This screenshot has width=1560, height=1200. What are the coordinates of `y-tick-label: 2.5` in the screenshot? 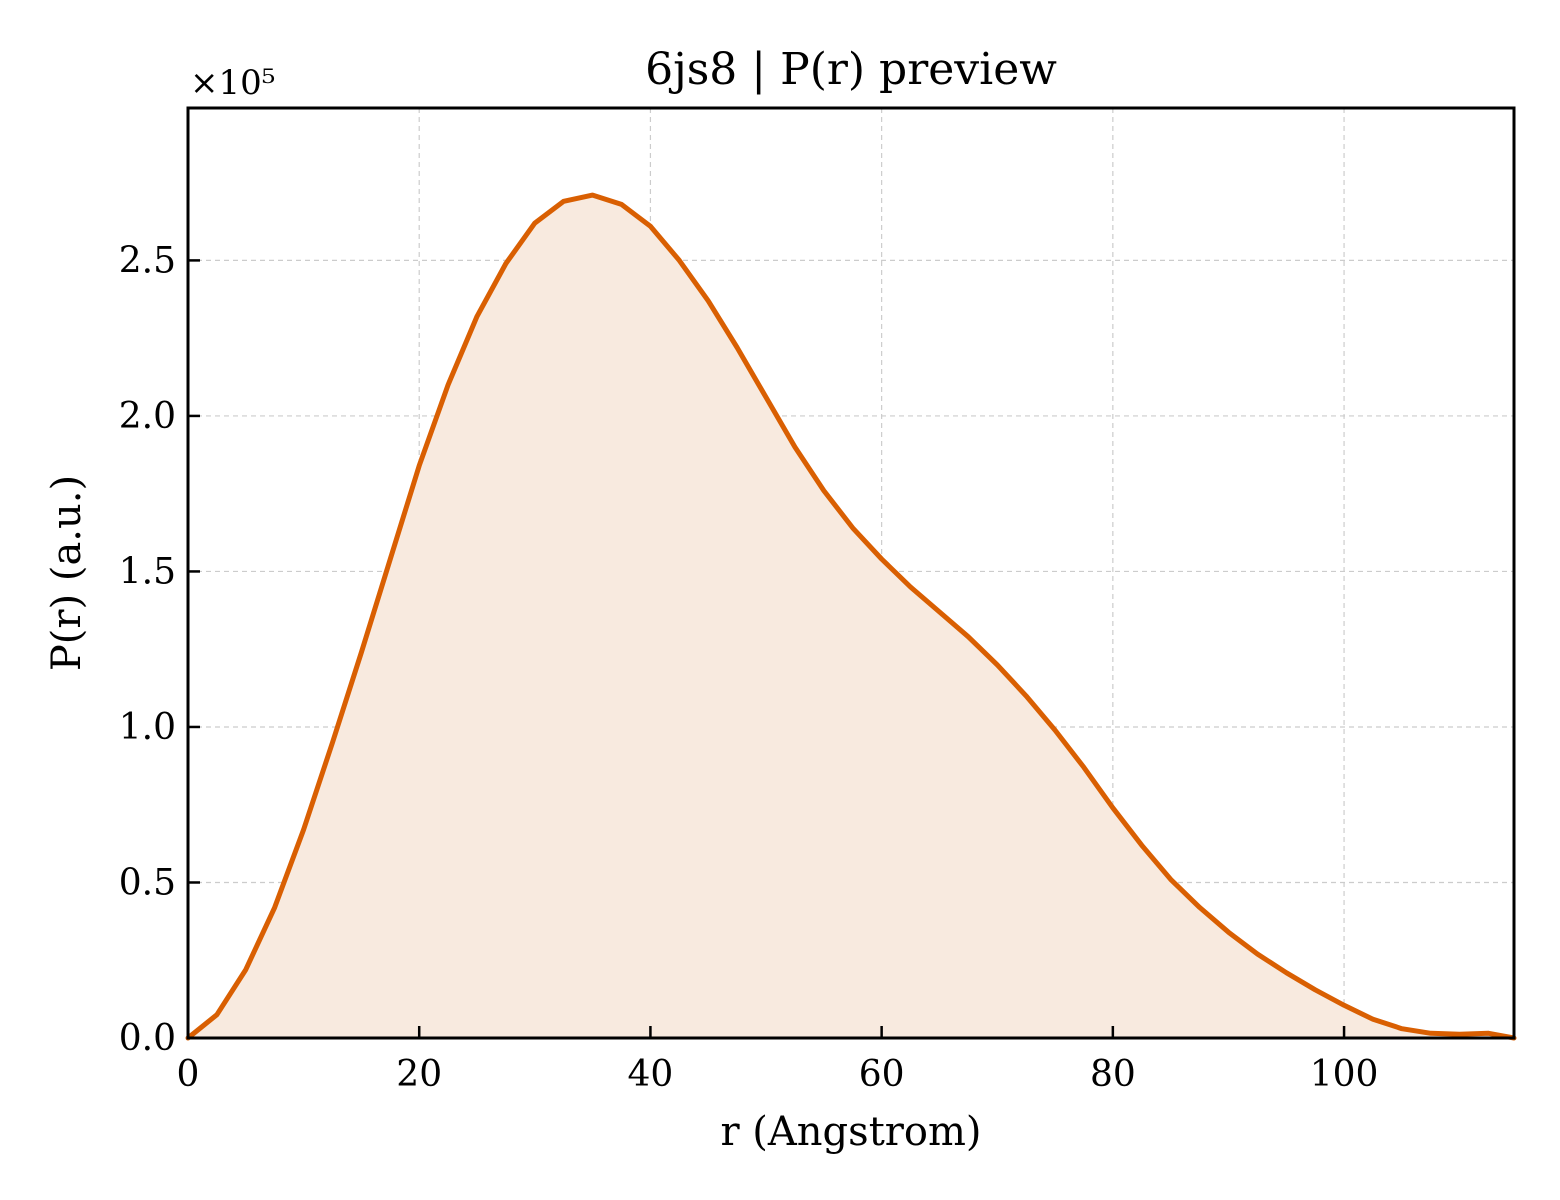 It's located at (147, 260).